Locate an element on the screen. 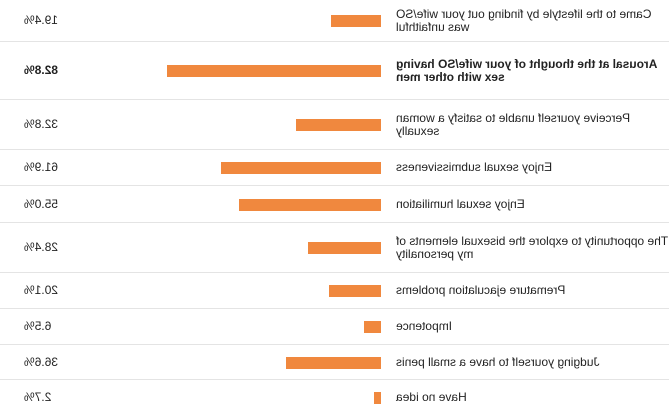 Image resolution: width=669 pixels, height=415 pixels. category-label: Premature ejaculation problems is located at coordinates (481, 290).